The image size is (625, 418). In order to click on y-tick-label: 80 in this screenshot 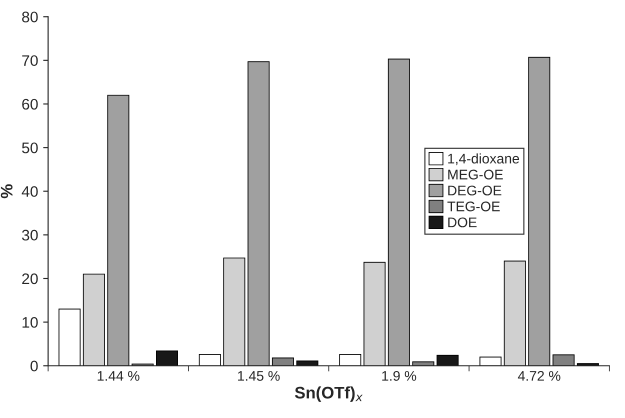, I will do `click(30, 17)`.